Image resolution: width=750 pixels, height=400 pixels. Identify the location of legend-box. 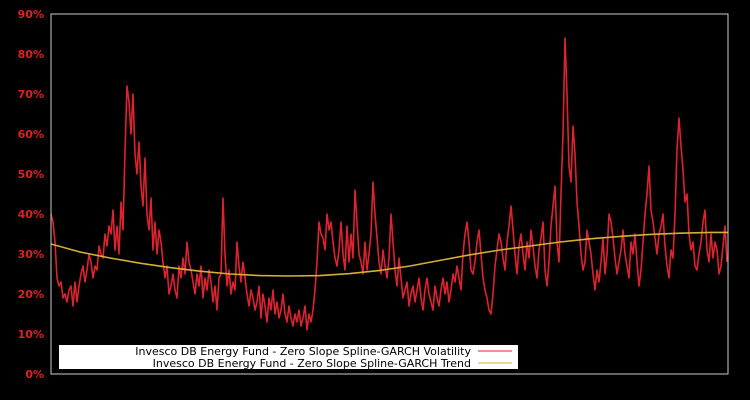
(288, 357).